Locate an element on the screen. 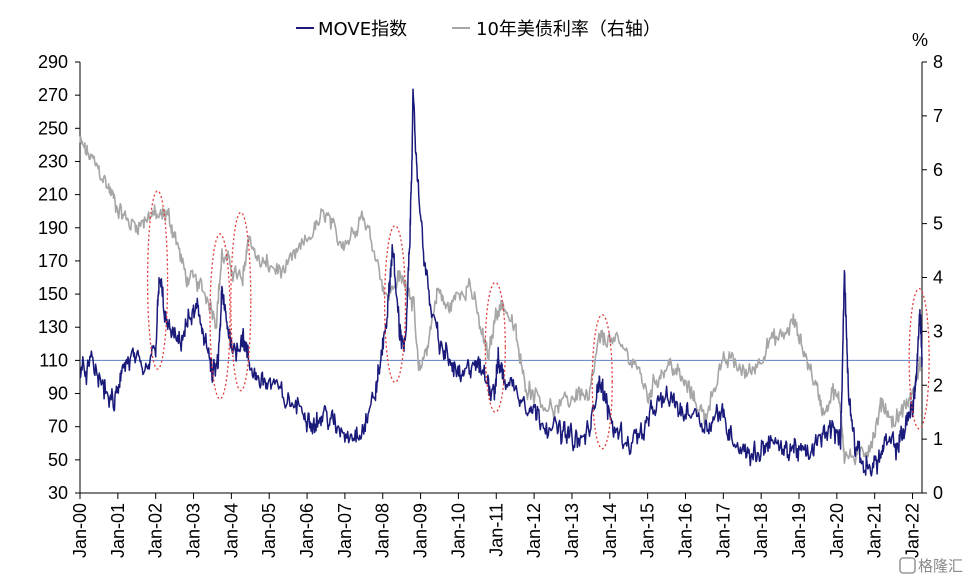 The height and width of the screenshot is (584, 974). right-axis-tick-label: 6 is located at coordinates (938, 170).